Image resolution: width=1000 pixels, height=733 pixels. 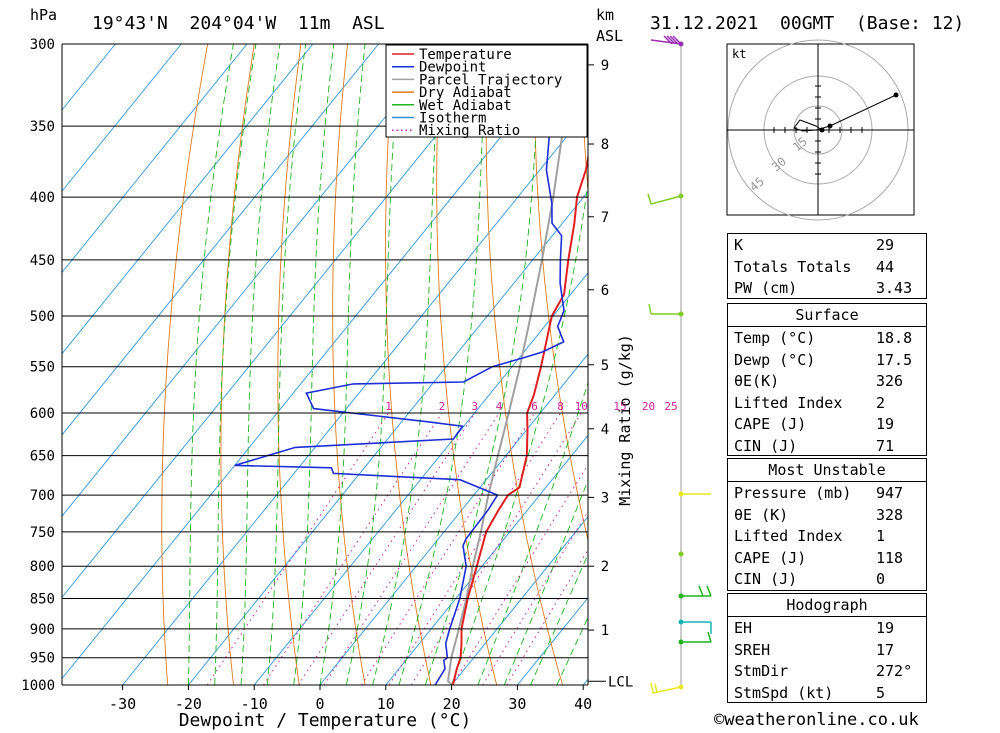 I want to click on stat-value: 29, so click(x=885, y=245).